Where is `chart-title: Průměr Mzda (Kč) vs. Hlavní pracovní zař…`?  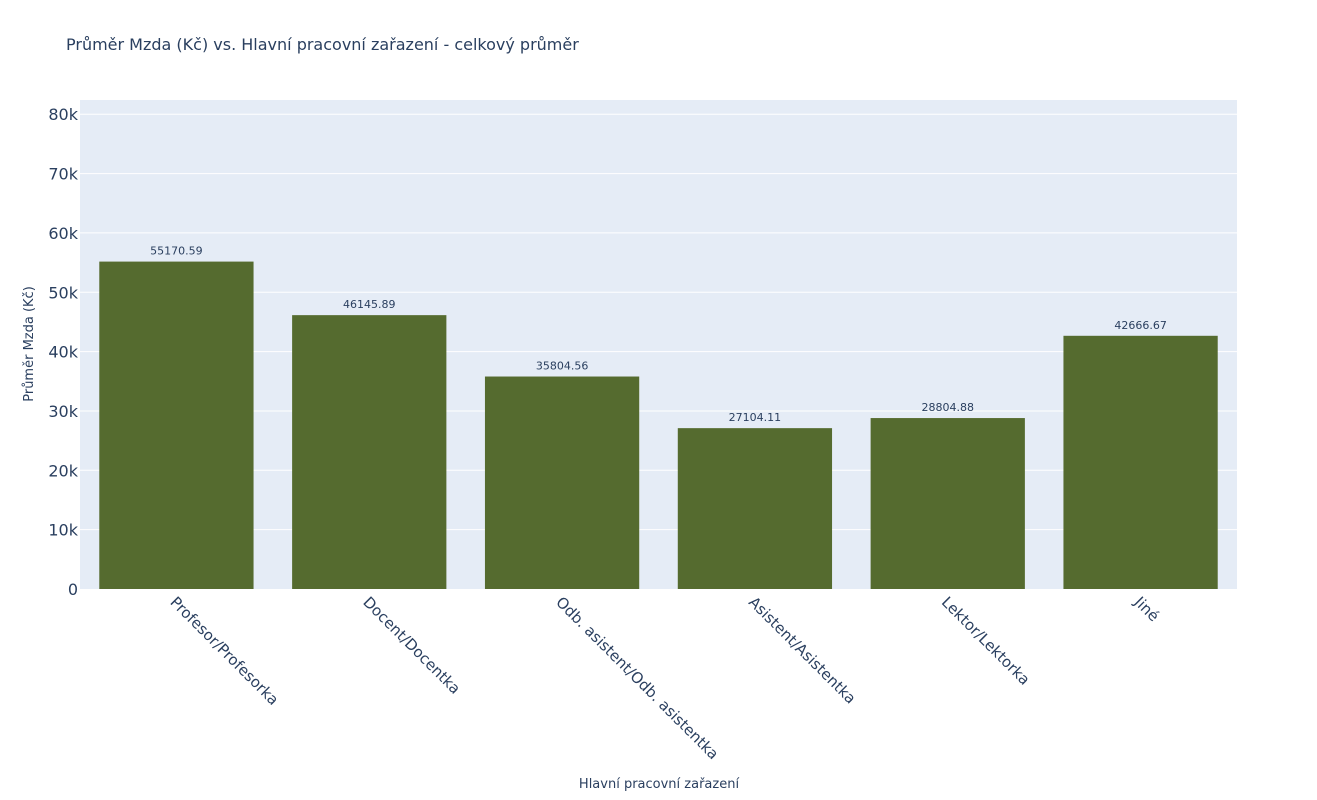
chart-title: Průměr Mzda (Kč) vs. Hlavní pracovní zař… is located at coordinates (322, 44).